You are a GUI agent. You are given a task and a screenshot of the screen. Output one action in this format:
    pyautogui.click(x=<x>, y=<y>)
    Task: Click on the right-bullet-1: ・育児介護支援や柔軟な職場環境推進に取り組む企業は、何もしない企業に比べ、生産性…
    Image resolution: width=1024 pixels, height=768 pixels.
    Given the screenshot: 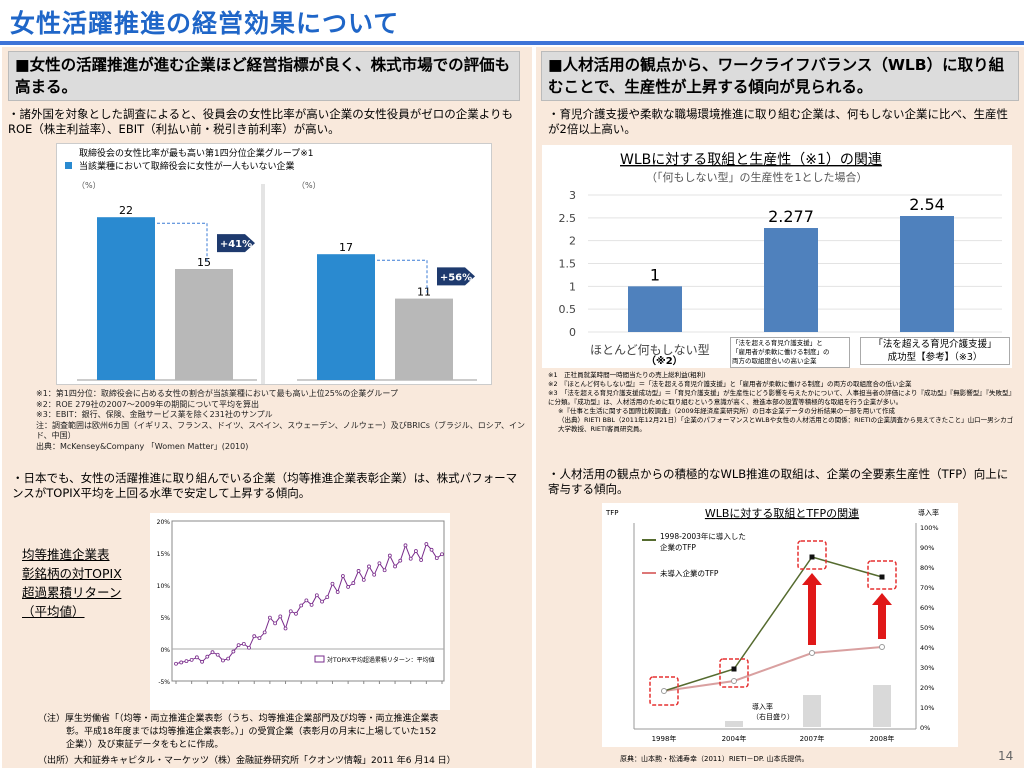 What is the action you would take?
    pyautogui.click(x=778, y=121)
    